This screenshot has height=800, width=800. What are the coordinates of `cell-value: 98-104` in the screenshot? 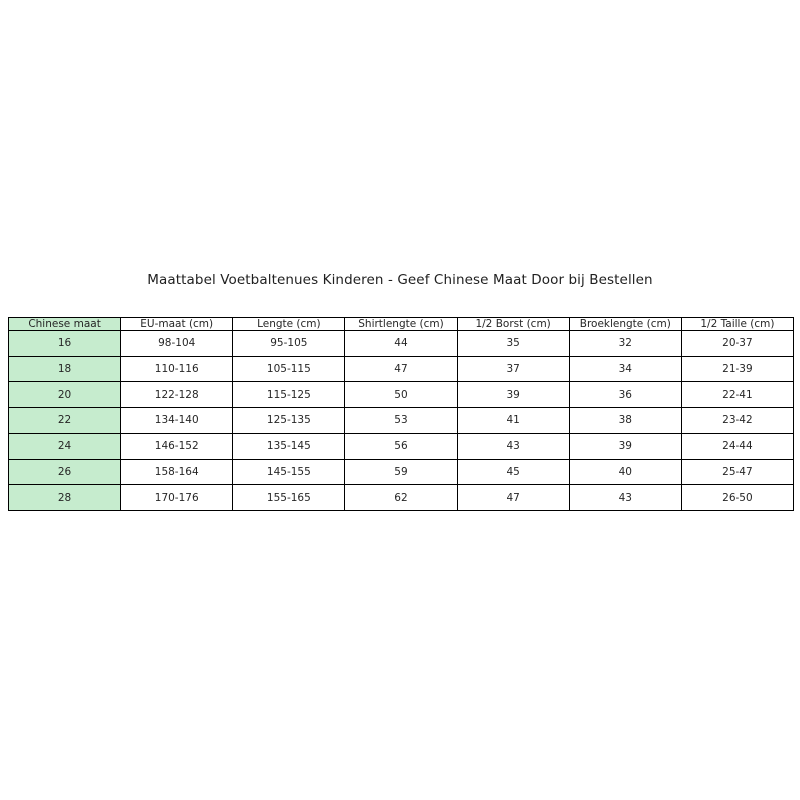 It's located at (177, 343).